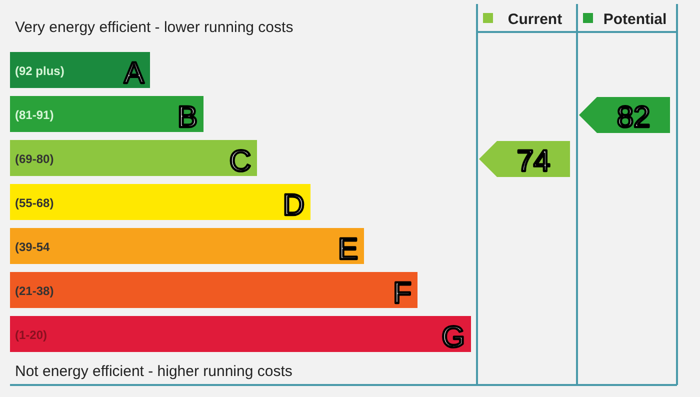 Image resolution: width=700 pixels, height=397 pixels. I want to click on text: Not energy efficient - higher running costs, so click(153, 371).